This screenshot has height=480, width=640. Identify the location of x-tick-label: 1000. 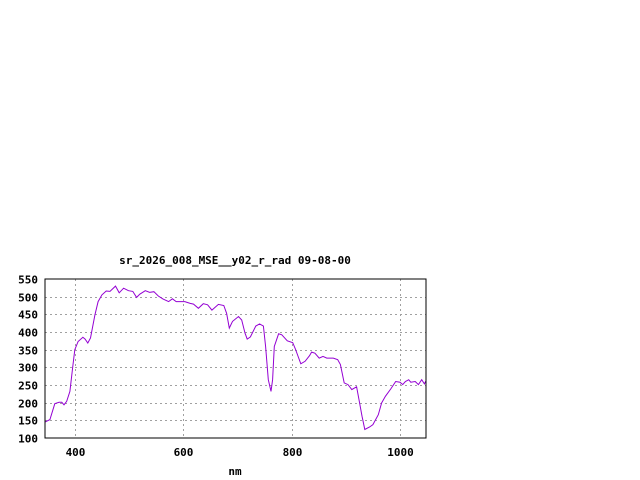
(400, 452).